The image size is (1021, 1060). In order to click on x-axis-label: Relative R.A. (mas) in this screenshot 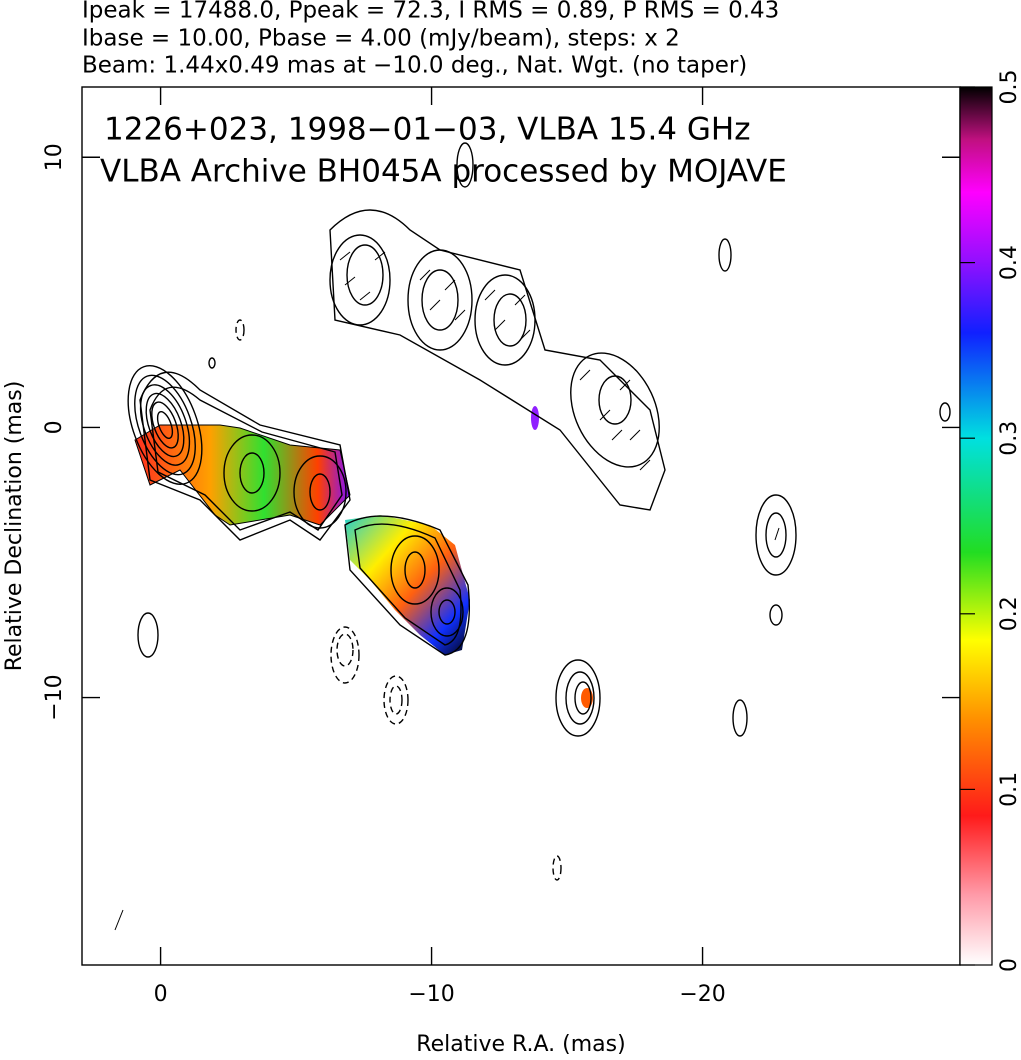, I will do `click(520, 1044)`.